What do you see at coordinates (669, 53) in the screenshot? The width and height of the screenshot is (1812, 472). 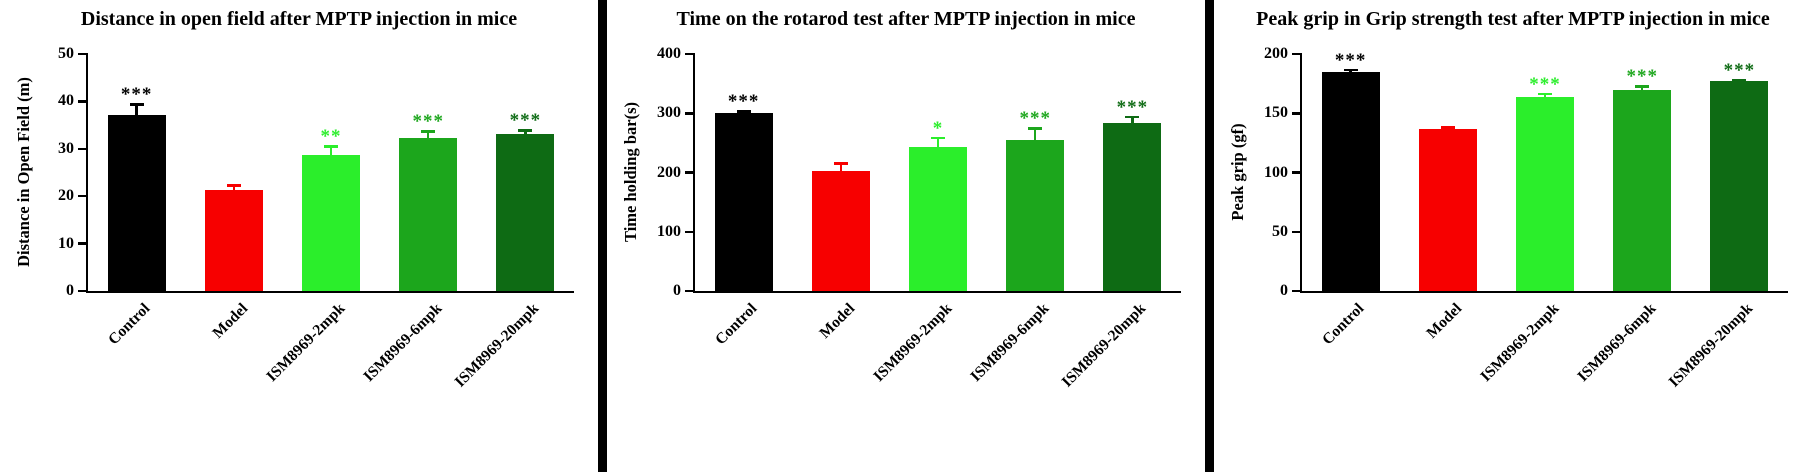 I see `y-axis-tick-label: 400` at bounding box center [669, 53].